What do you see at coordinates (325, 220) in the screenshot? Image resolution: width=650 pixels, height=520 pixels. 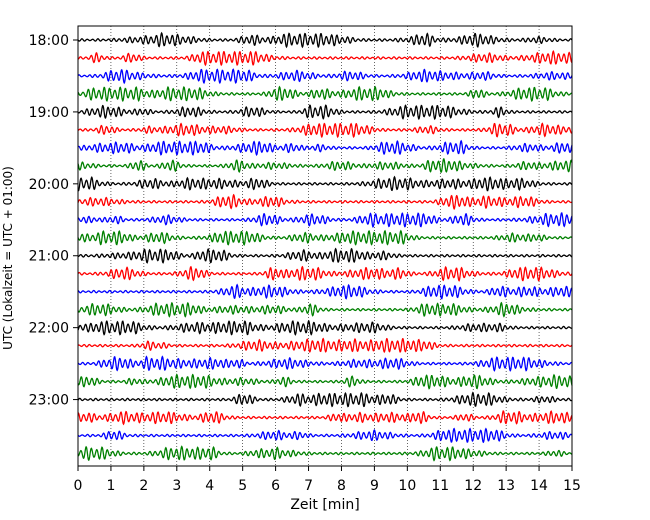 I see `trace-2030` at bounding box center [325, 220].